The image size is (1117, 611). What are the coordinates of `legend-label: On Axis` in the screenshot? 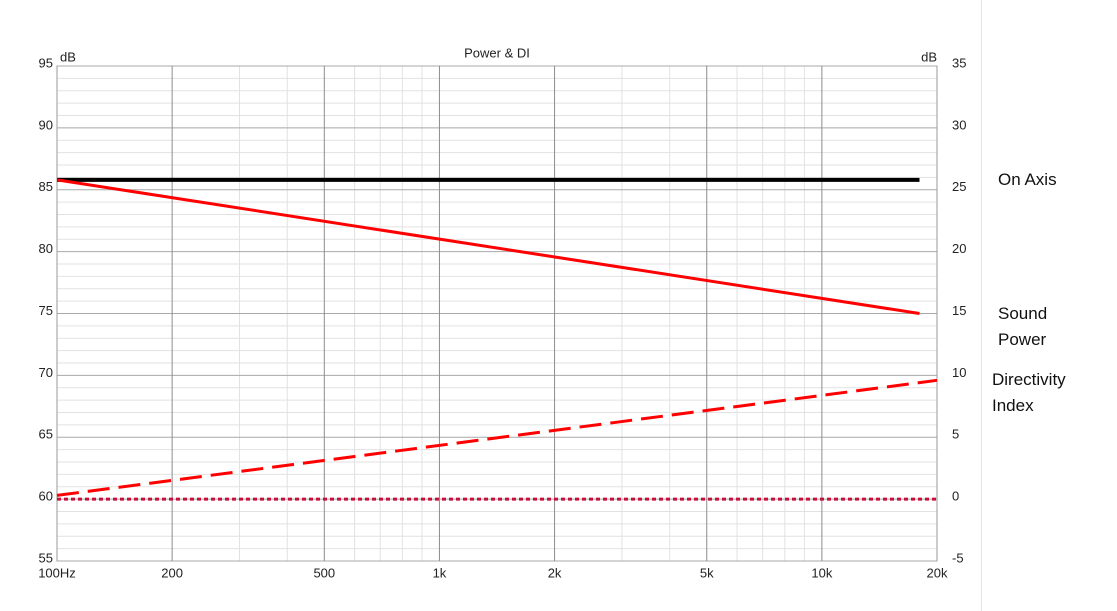 It's located at (1027, 179).